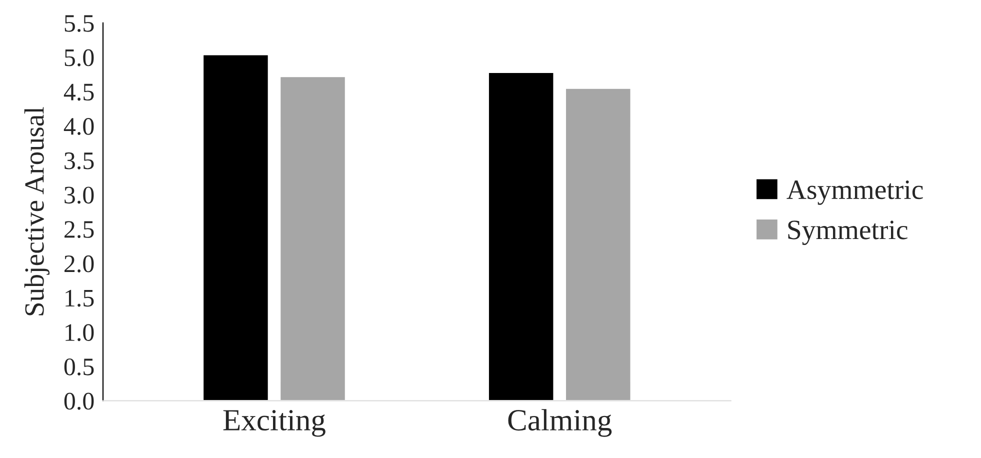 This screenshot has width=981, height=458. Describe the element at coordinates (79, 401) in the screenshot. I see `y-tick-label: 0.0` at that location.